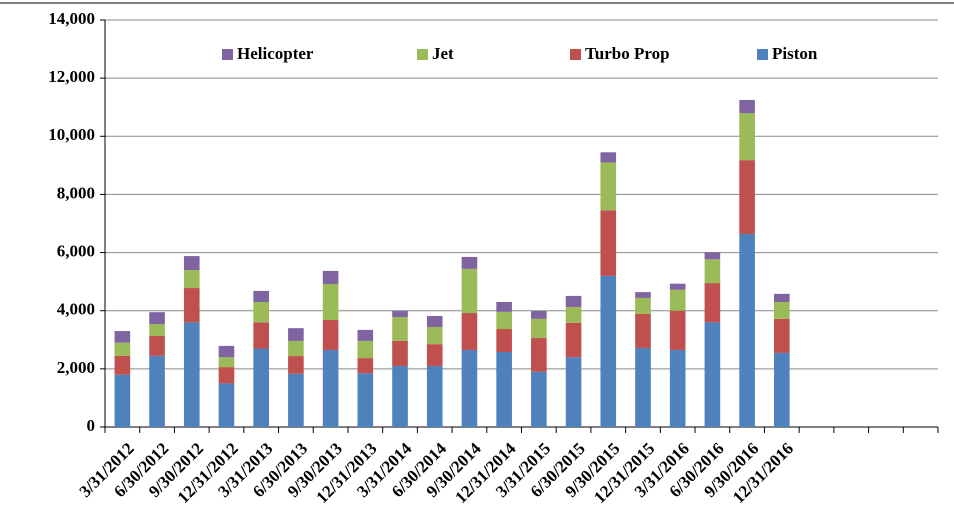 The image size is (954, 525). What do you see at coordinates (275, 53) in the screenshot?
I see `legend-label: Helicopter` at bounding box center [275, 53].